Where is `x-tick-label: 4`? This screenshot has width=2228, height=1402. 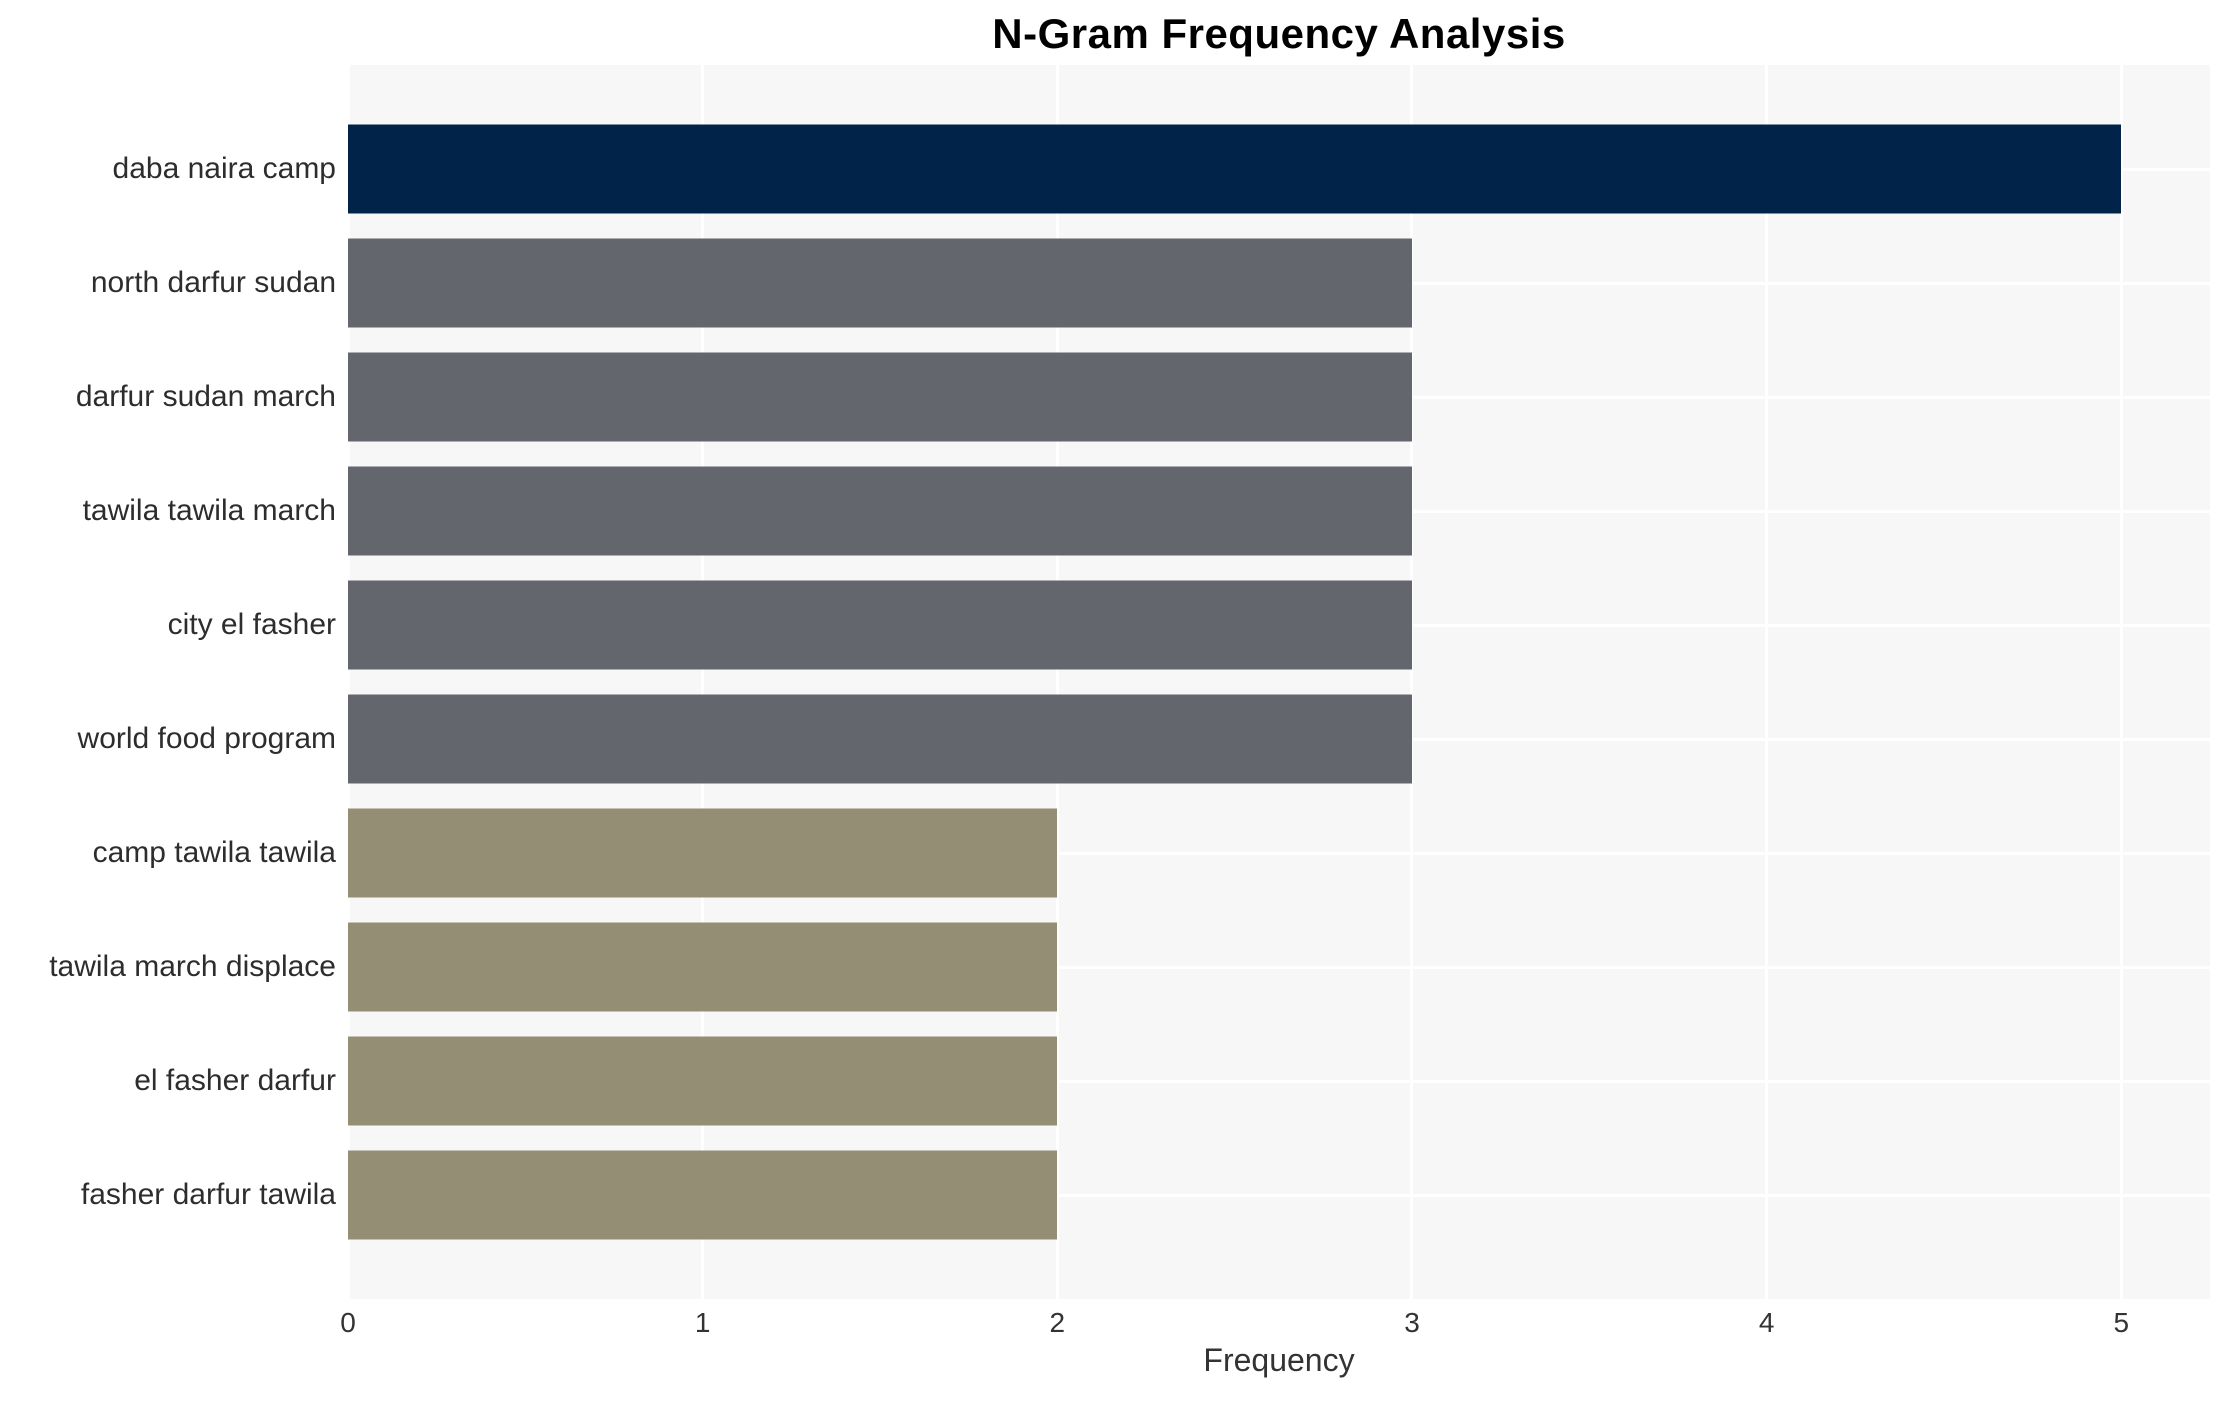
x-tick-label: 4 is located at coordinates (1766, 1322).